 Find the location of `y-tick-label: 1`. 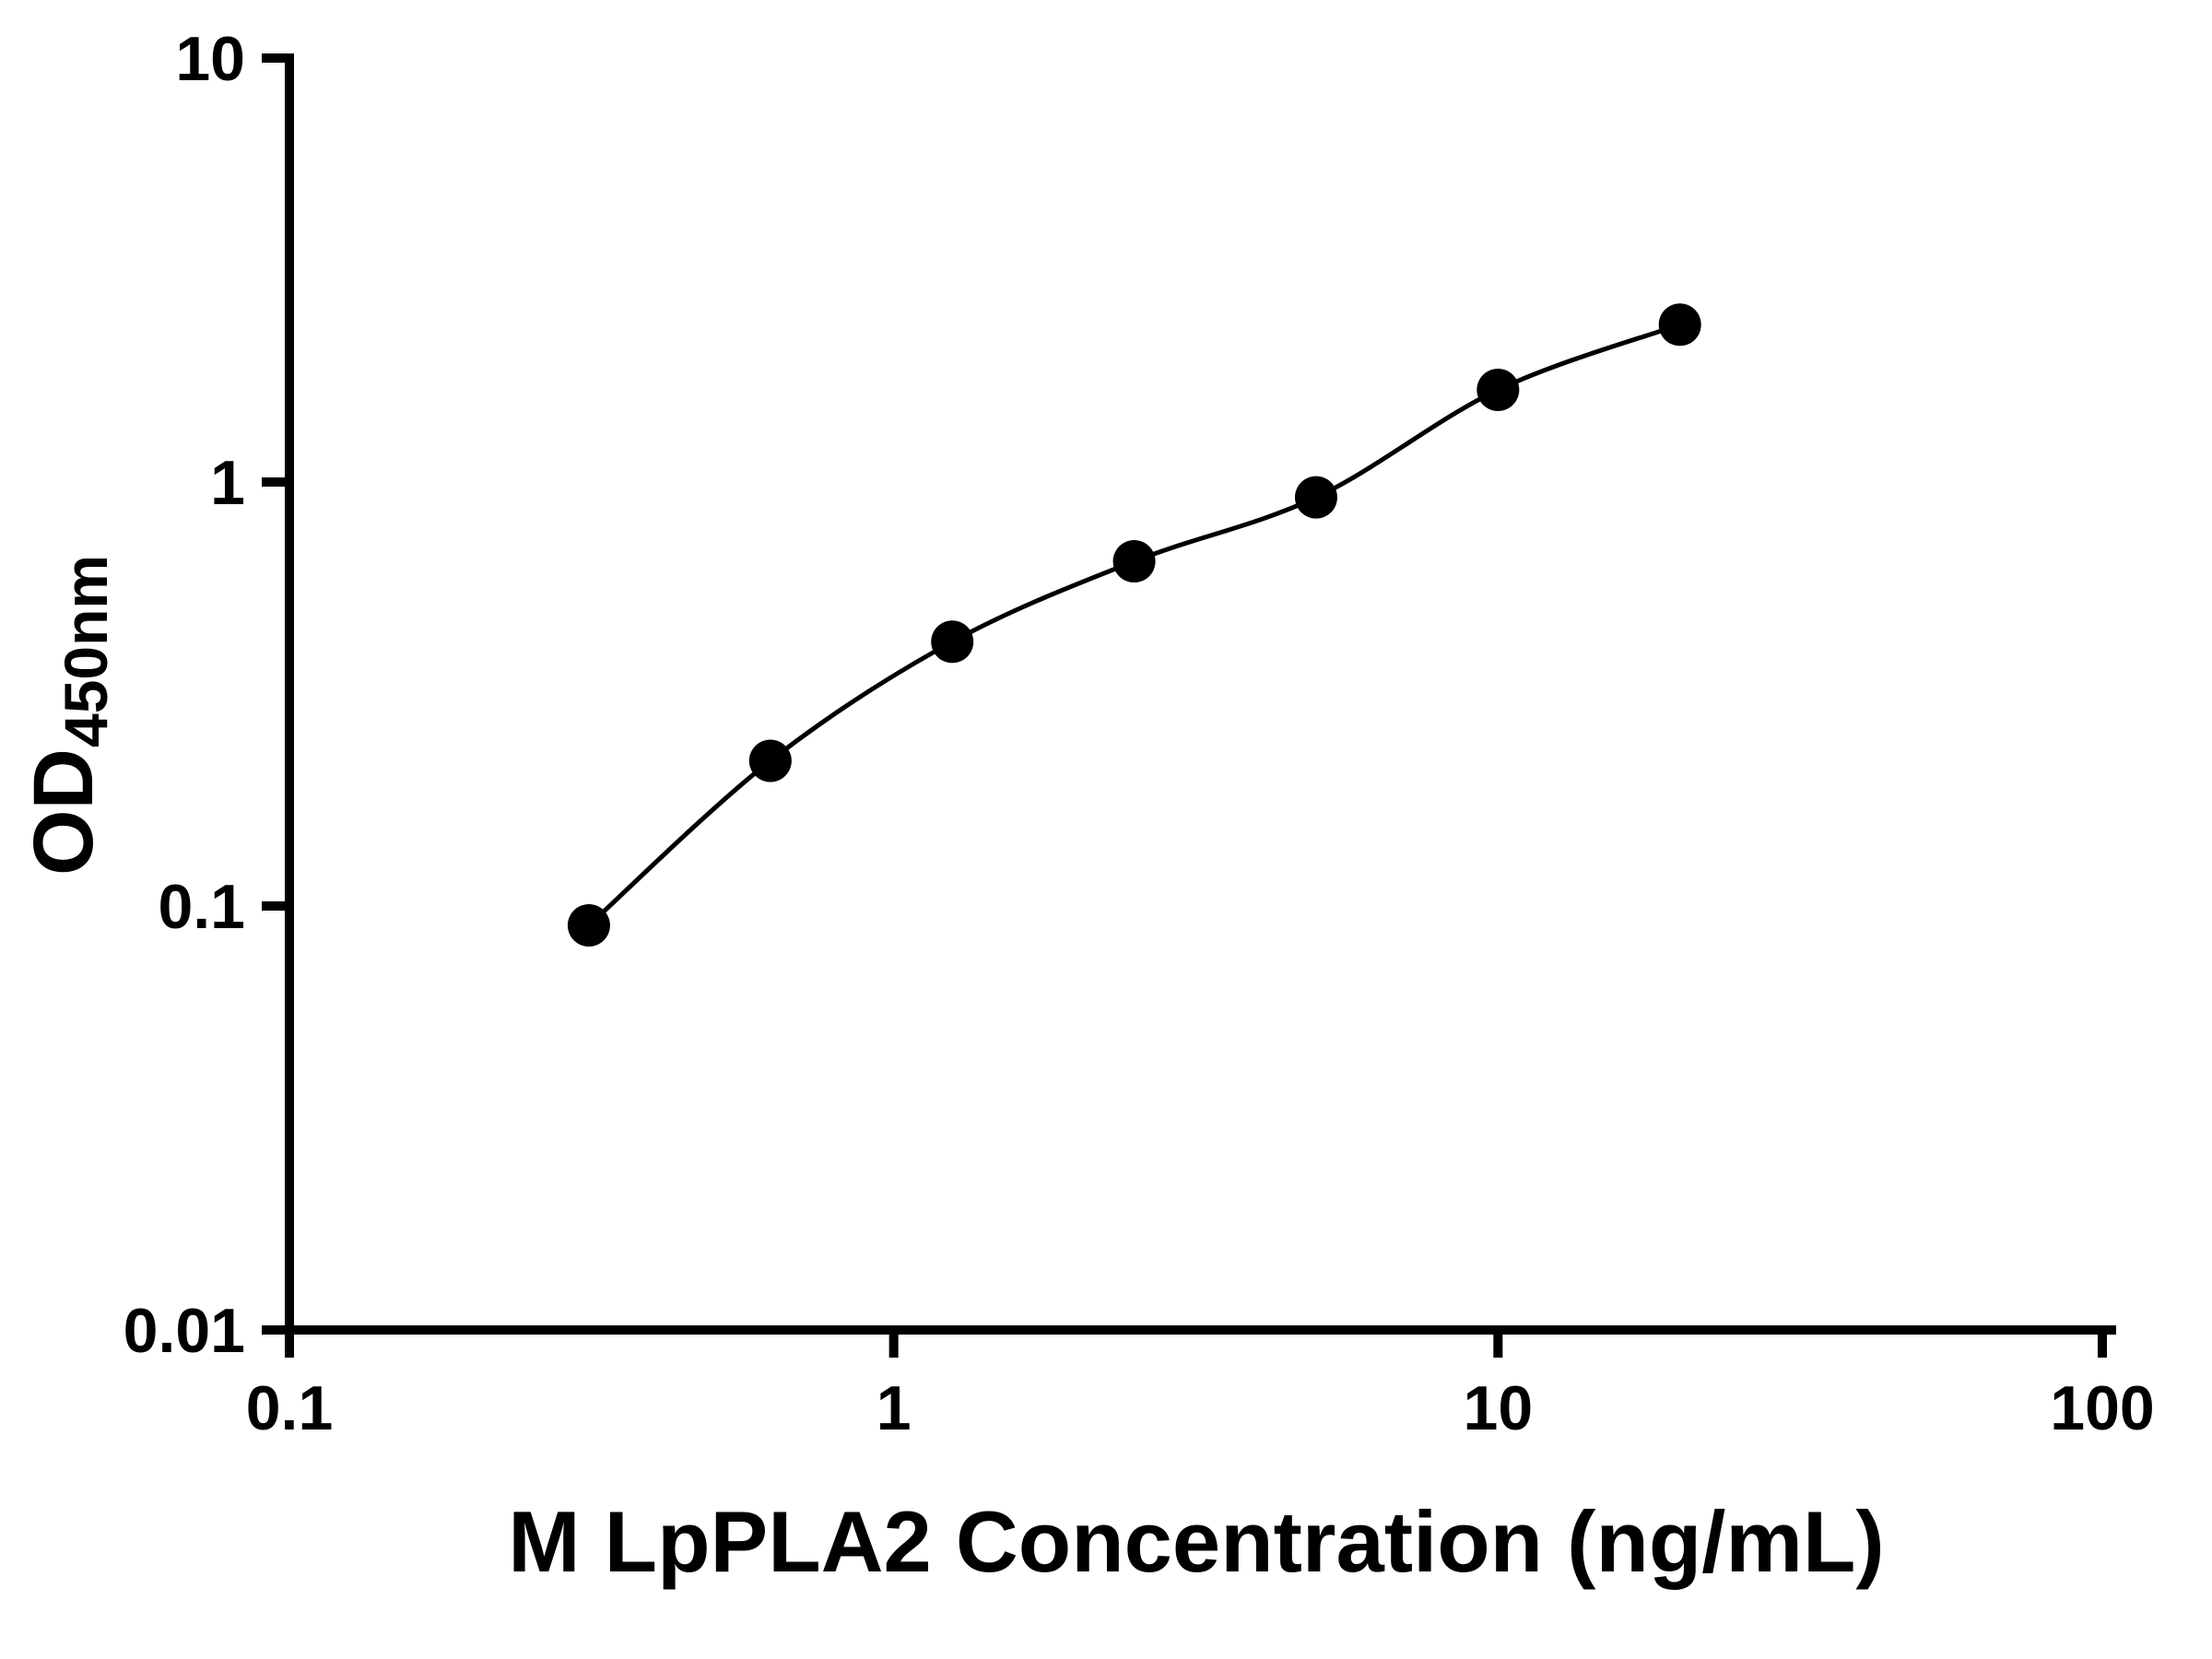

y-tick-label: 1 is located at coordinates (227, 483).